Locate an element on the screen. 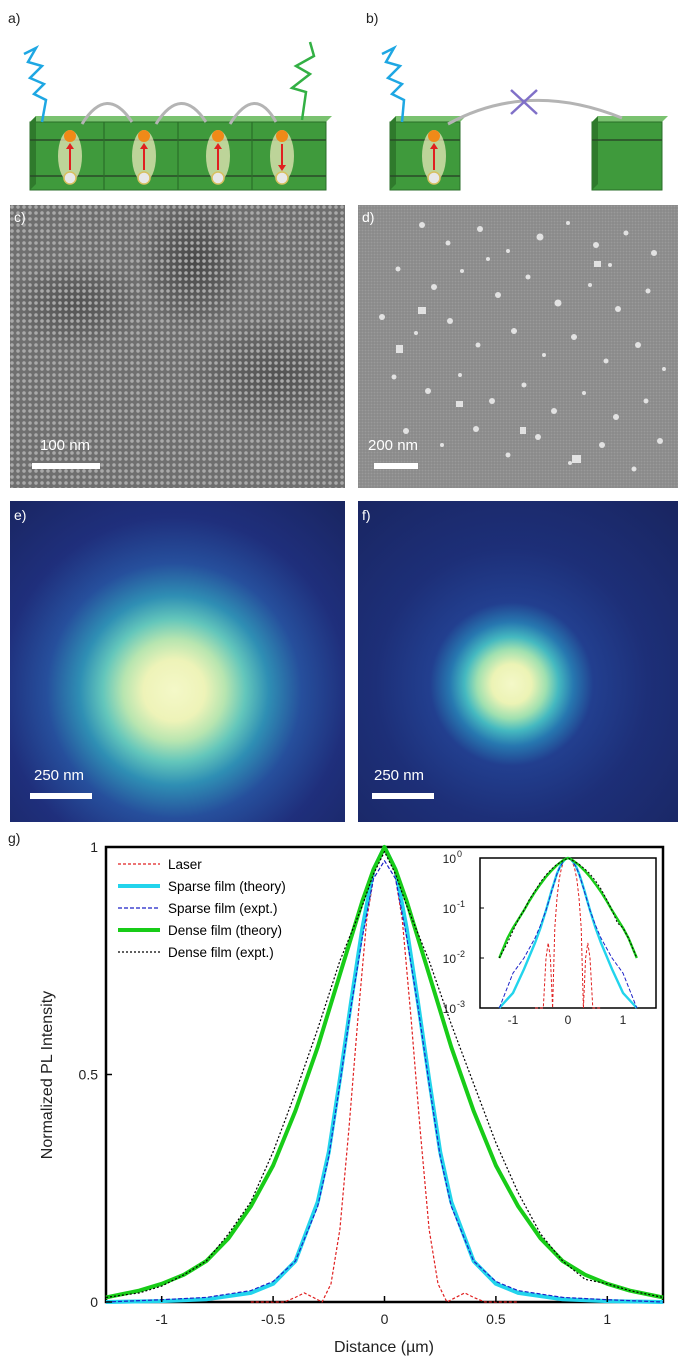 The image size is (681, 1360). scale-bar-f is located at coordinates (403, 796).